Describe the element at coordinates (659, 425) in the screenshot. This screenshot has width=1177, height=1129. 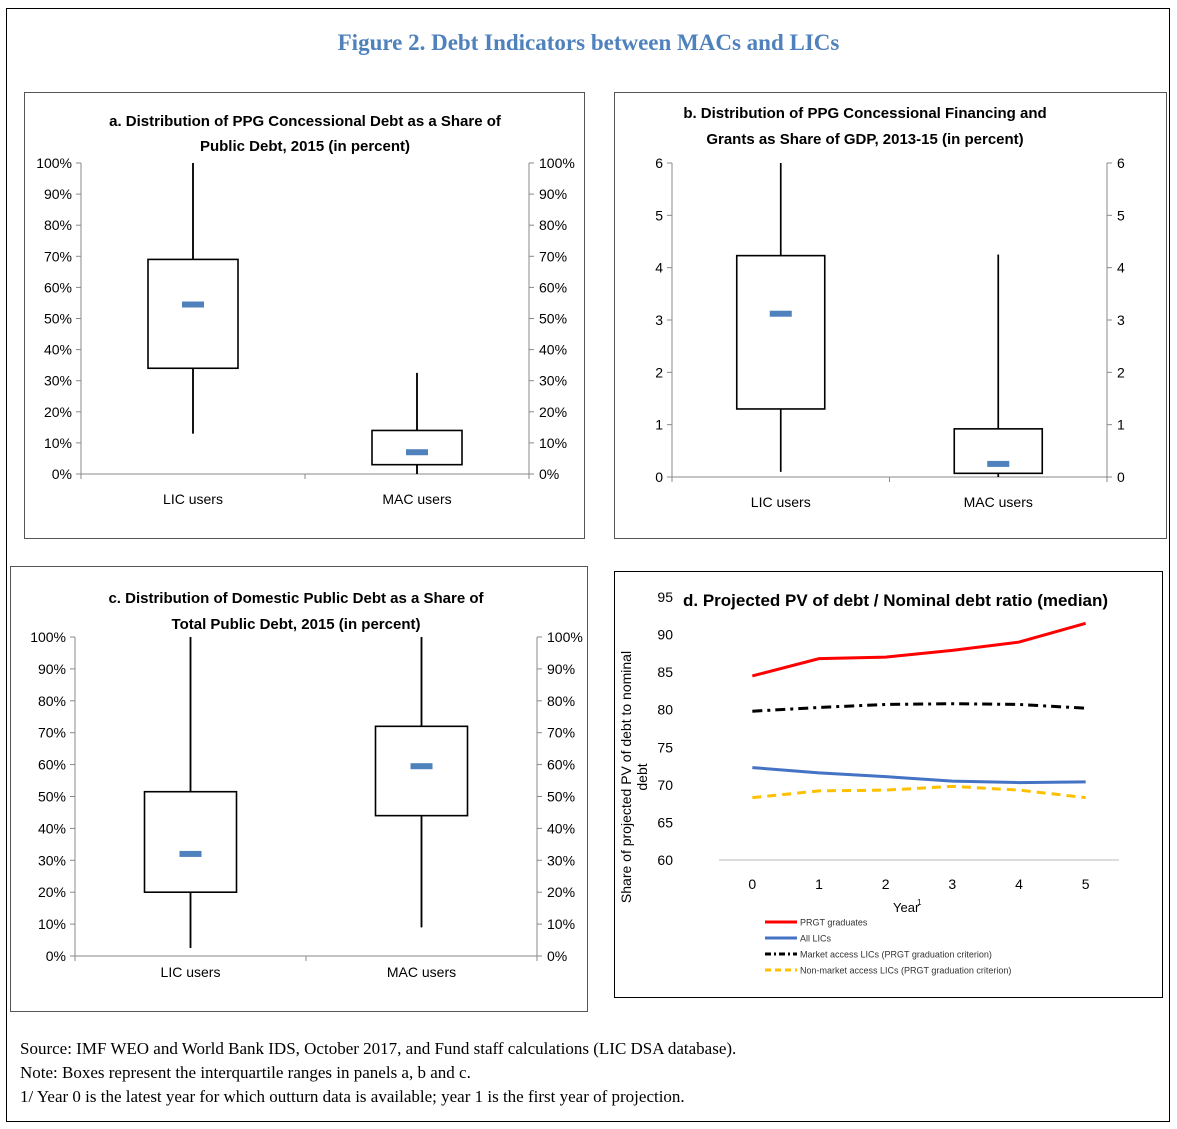
I see `y-tick-label-left: 1` at that location.